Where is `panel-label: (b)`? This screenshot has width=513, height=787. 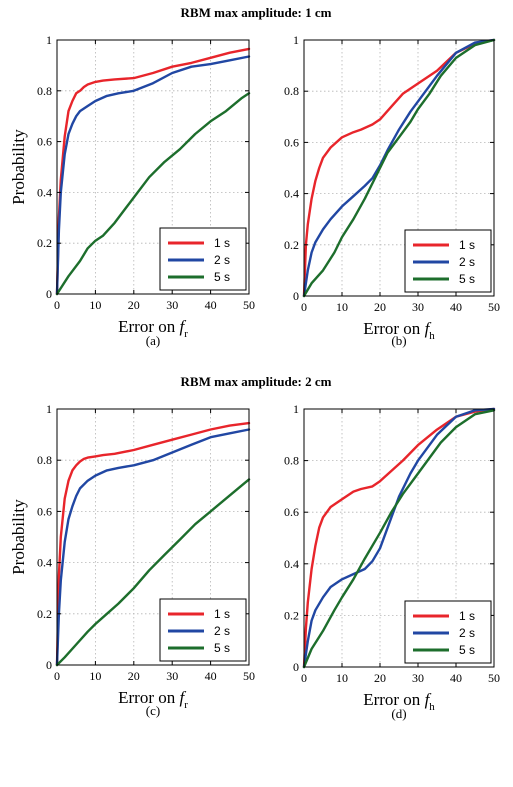 panel-label: (b) is located at coordinates (398, 340).